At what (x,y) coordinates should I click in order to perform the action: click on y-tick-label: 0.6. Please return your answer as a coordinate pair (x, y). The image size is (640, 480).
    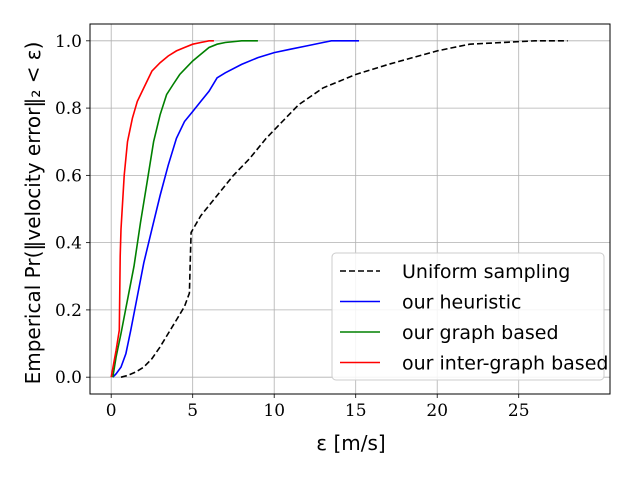
    Looking at the image, I should click on (68, 176).